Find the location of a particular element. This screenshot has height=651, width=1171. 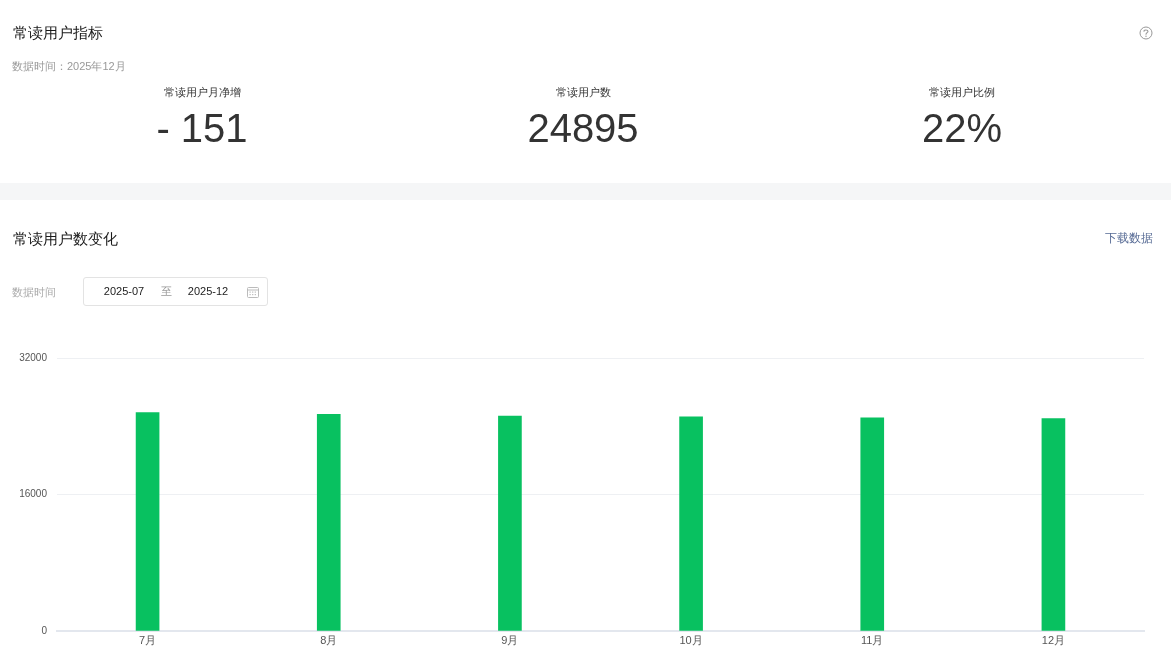

text: 22% is located at coordinates (962, 128).